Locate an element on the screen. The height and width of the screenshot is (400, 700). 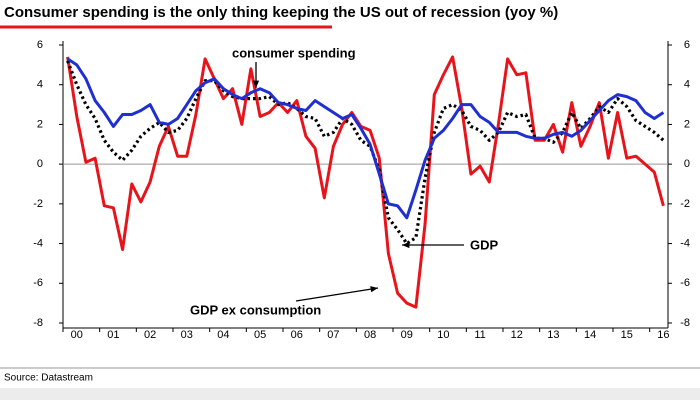
x-tick-label: 12 is located at coordinates (517, 335).